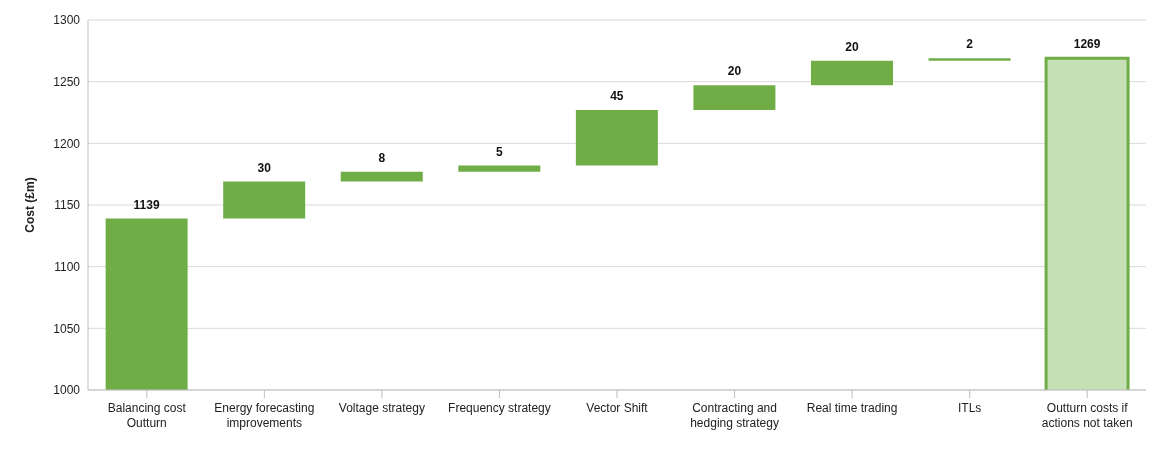  Describe the element at coordinates (67, 20) in the screenshot. I see `y-tick-label: 1300` at that location.